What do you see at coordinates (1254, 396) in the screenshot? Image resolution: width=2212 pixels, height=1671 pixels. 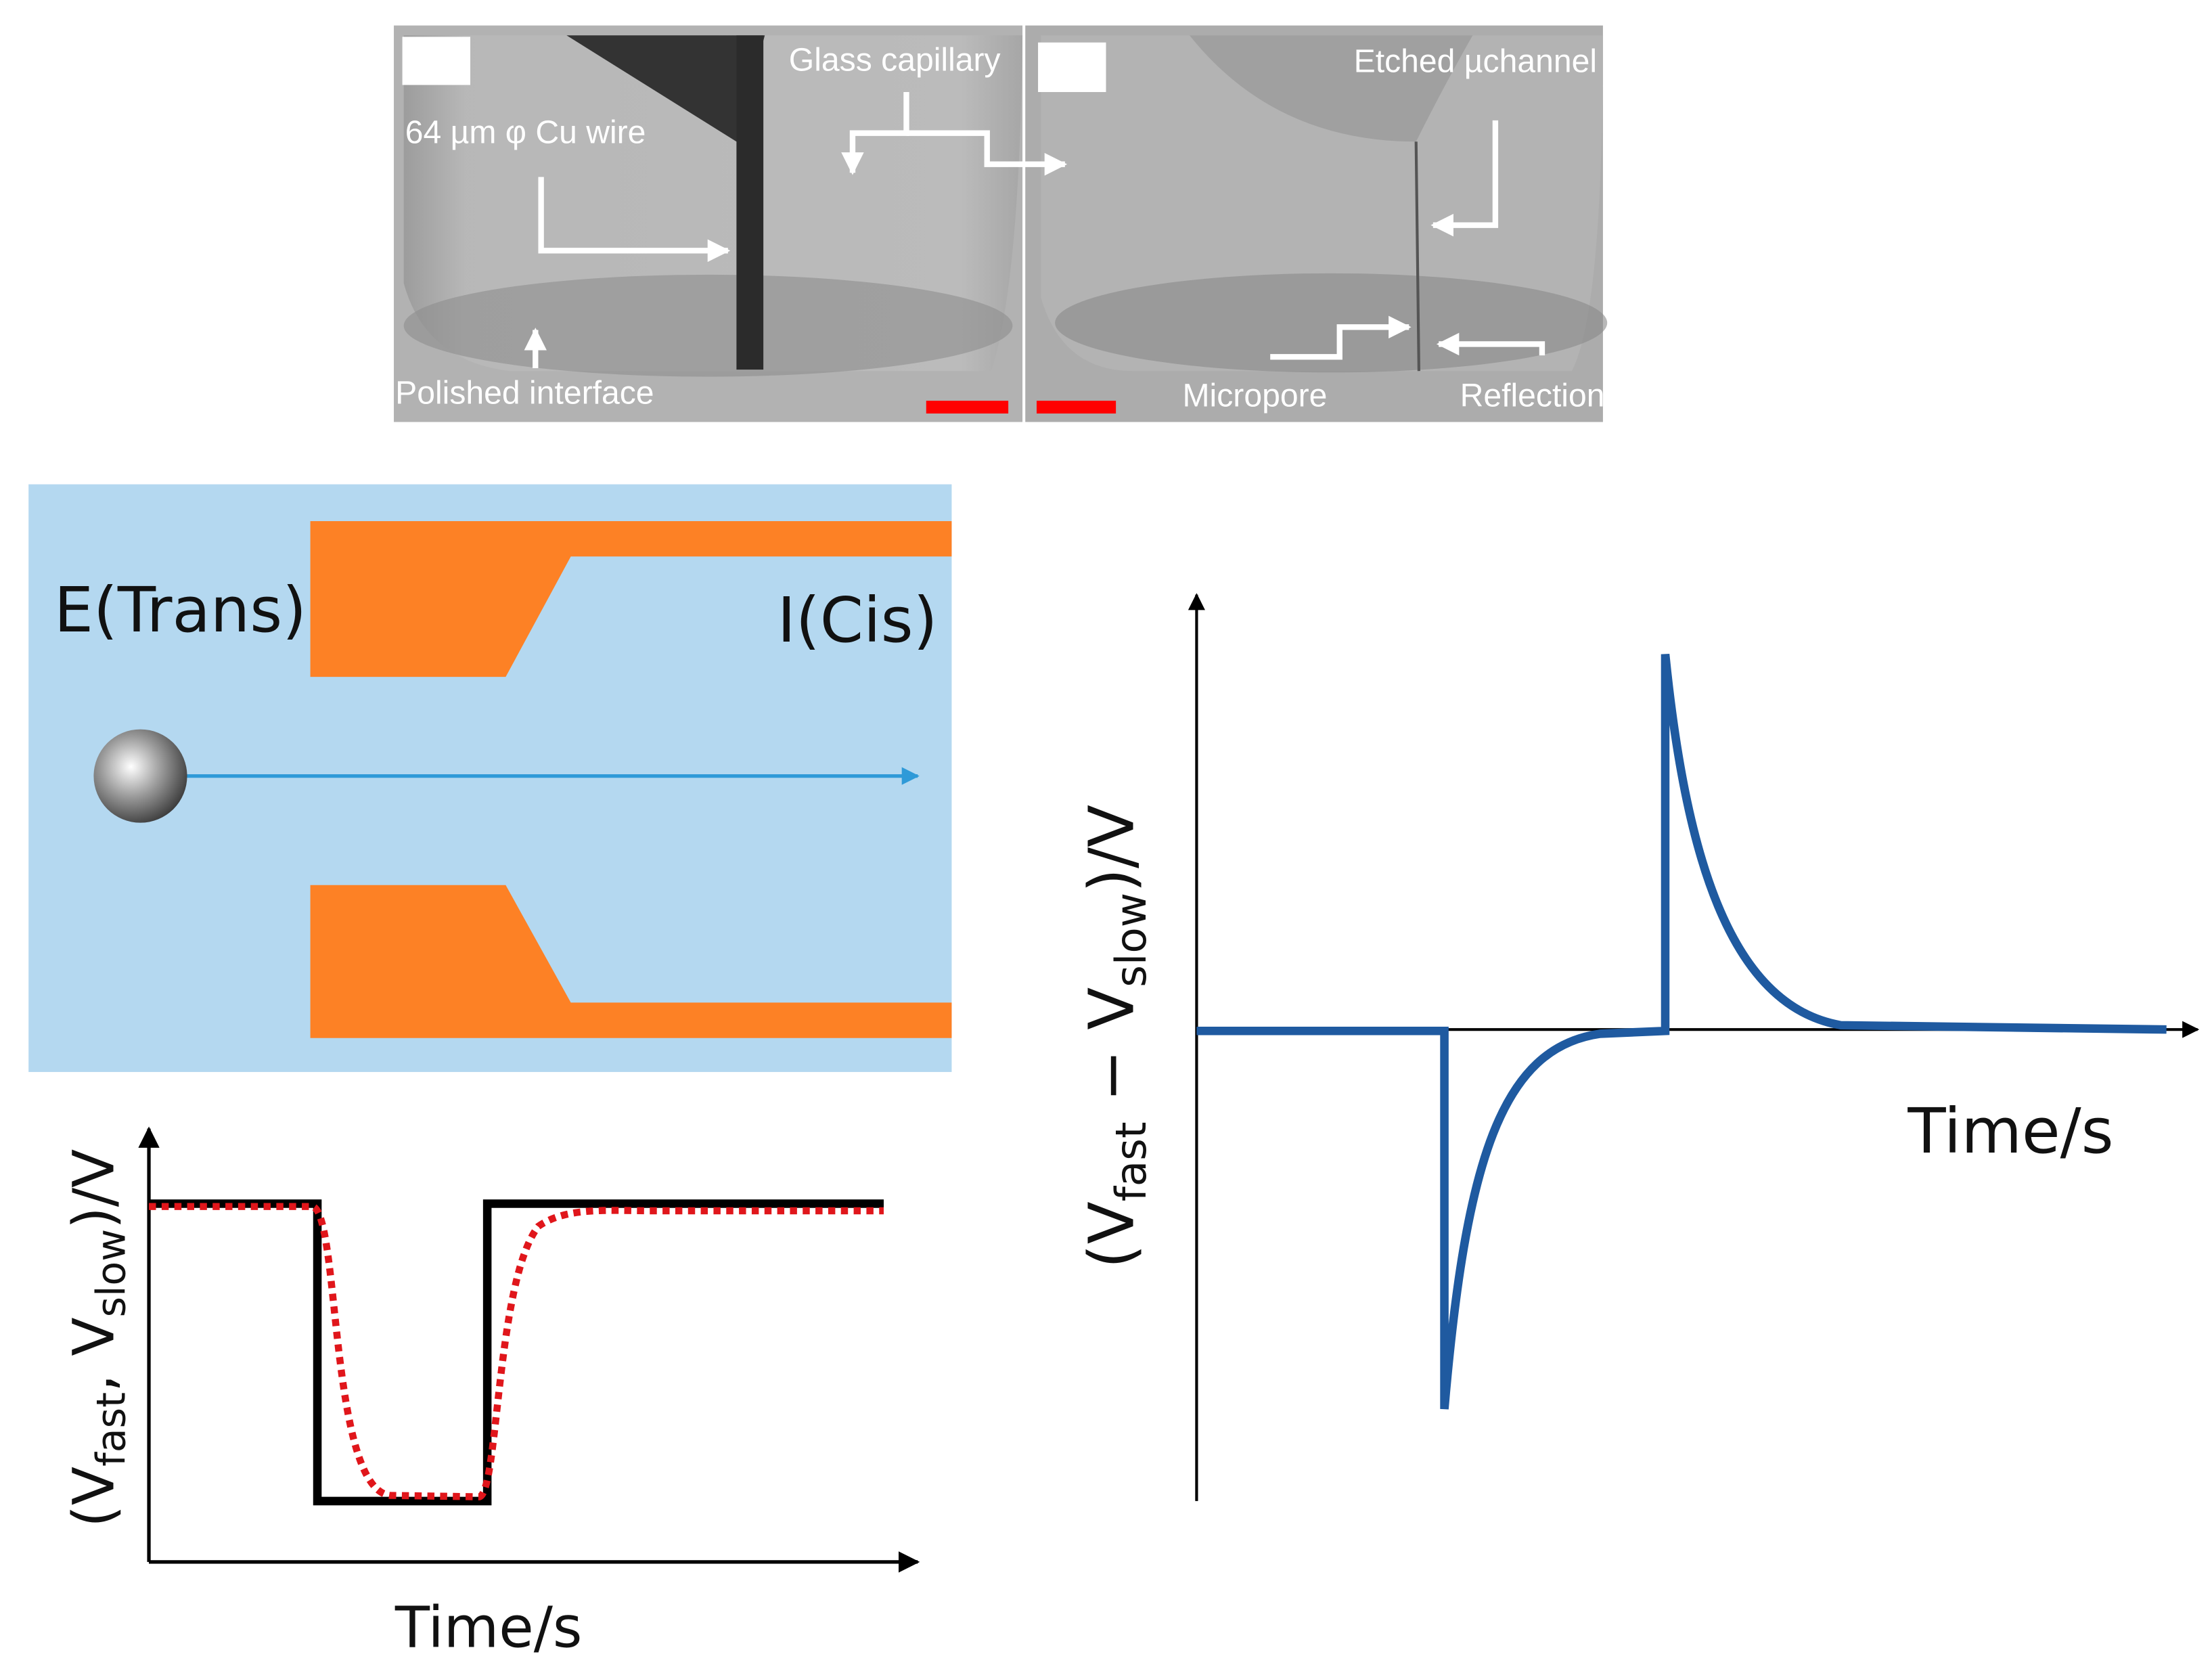 I see `label-micropore: Micropore` at bounding box center [1254, 396].